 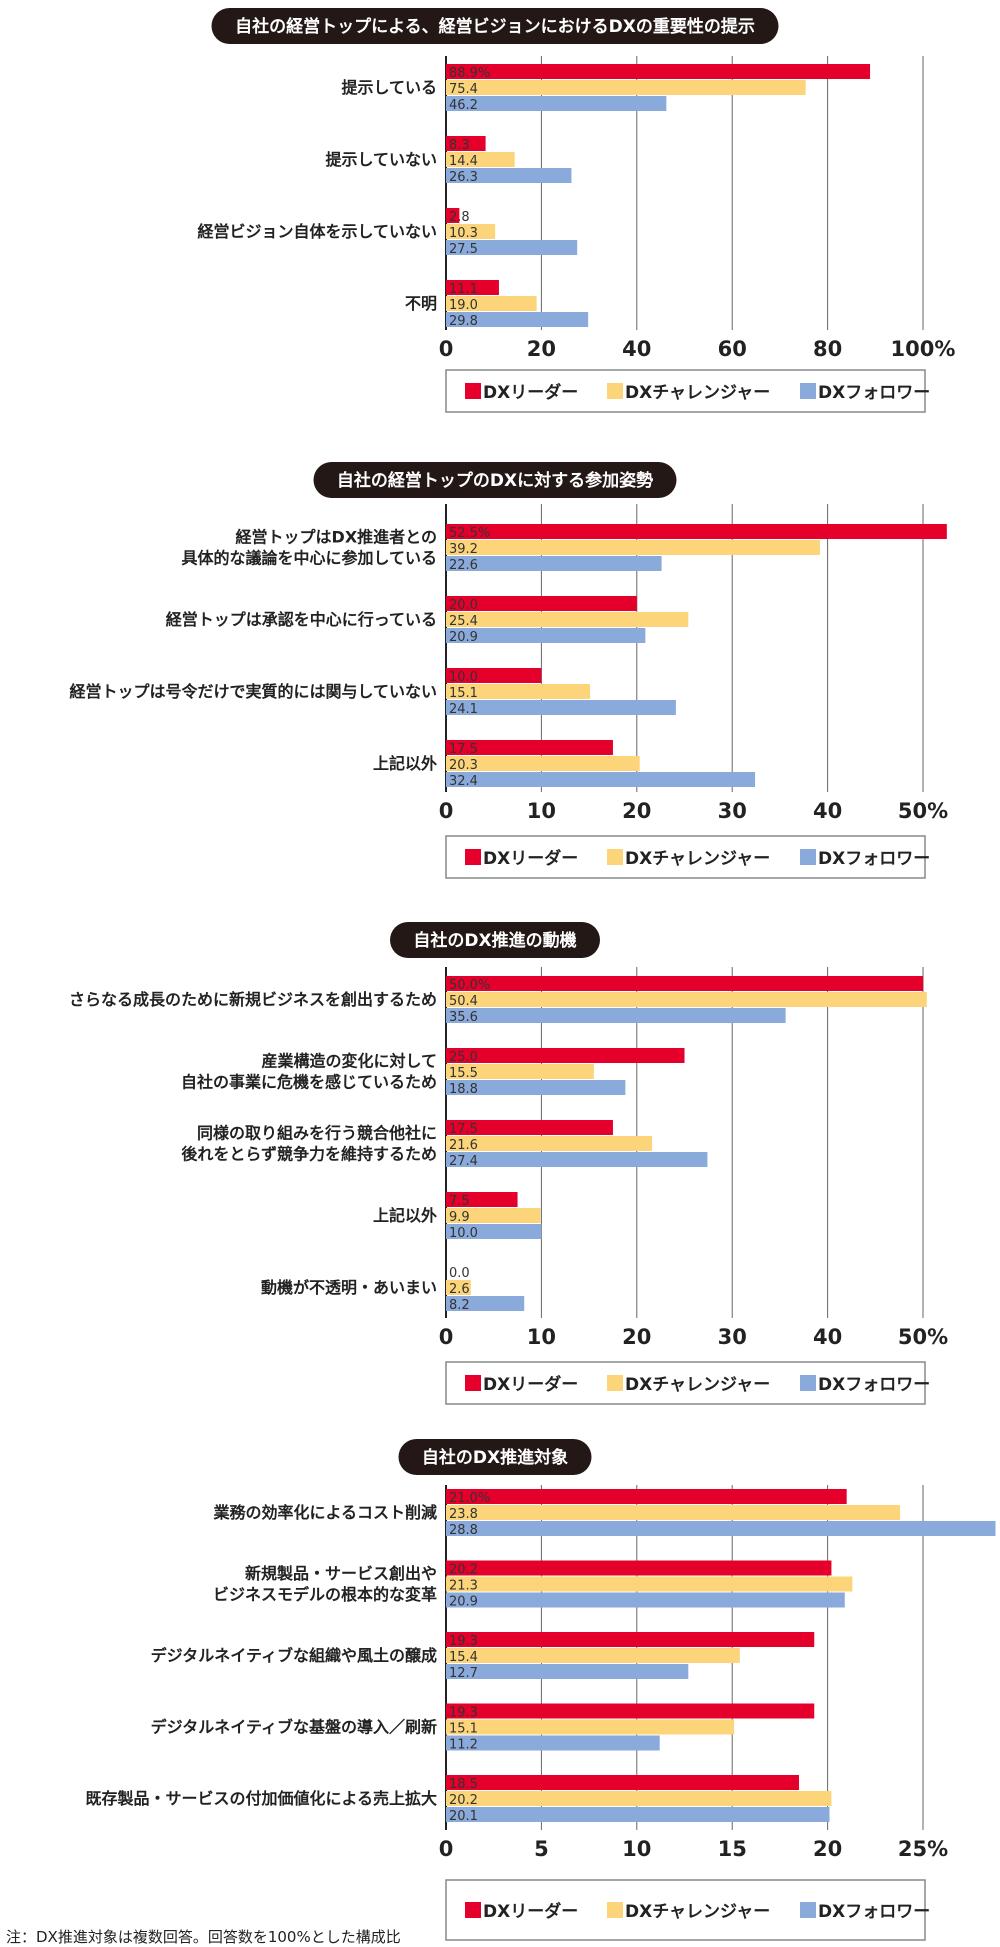 What do you see at coordinates (923, 1337) in the screenshot?
I see `tick-label: 50%` at bounding box center [923, 1337].